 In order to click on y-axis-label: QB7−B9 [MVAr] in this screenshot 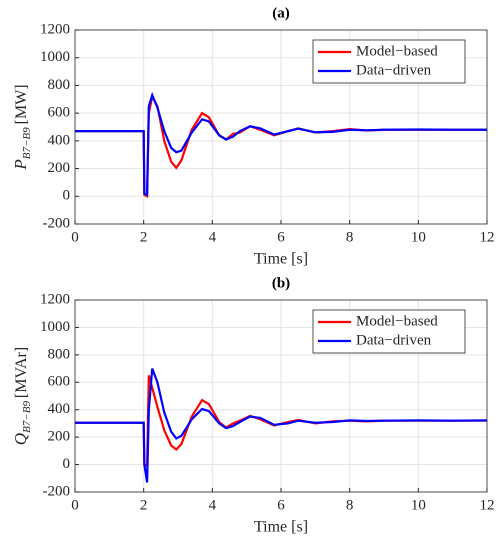, I will do `click(22, 396)`.